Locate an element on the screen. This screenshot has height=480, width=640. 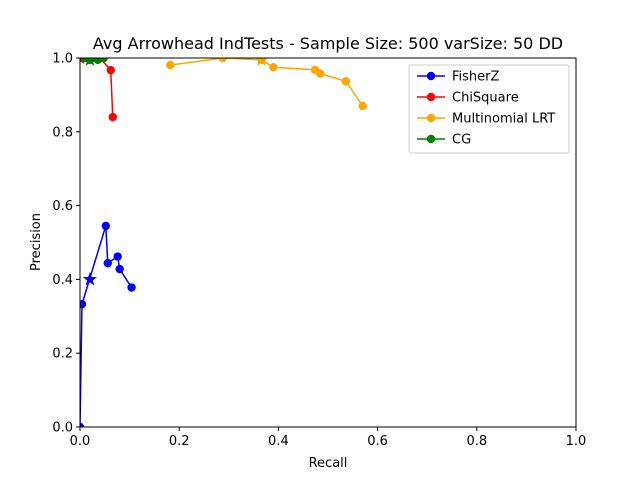
y-axis-label: Precision is located at coordinates (36, 242).